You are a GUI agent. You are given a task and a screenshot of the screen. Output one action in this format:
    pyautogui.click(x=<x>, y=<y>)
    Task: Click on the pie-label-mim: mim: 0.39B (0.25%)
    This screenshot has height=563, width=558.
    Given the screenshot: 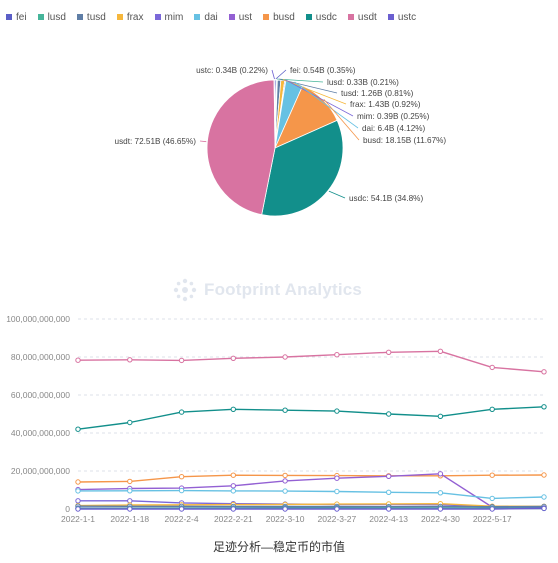 What is the action you would take?
    pyautogui.click(x=393, y=116)
    